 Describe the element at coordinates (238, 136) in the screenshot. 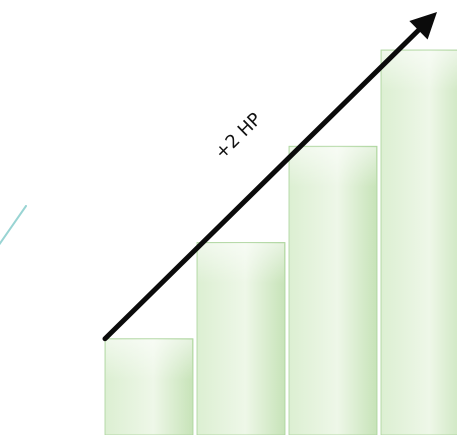

I see `annotation-label: +2 HP` at that location.